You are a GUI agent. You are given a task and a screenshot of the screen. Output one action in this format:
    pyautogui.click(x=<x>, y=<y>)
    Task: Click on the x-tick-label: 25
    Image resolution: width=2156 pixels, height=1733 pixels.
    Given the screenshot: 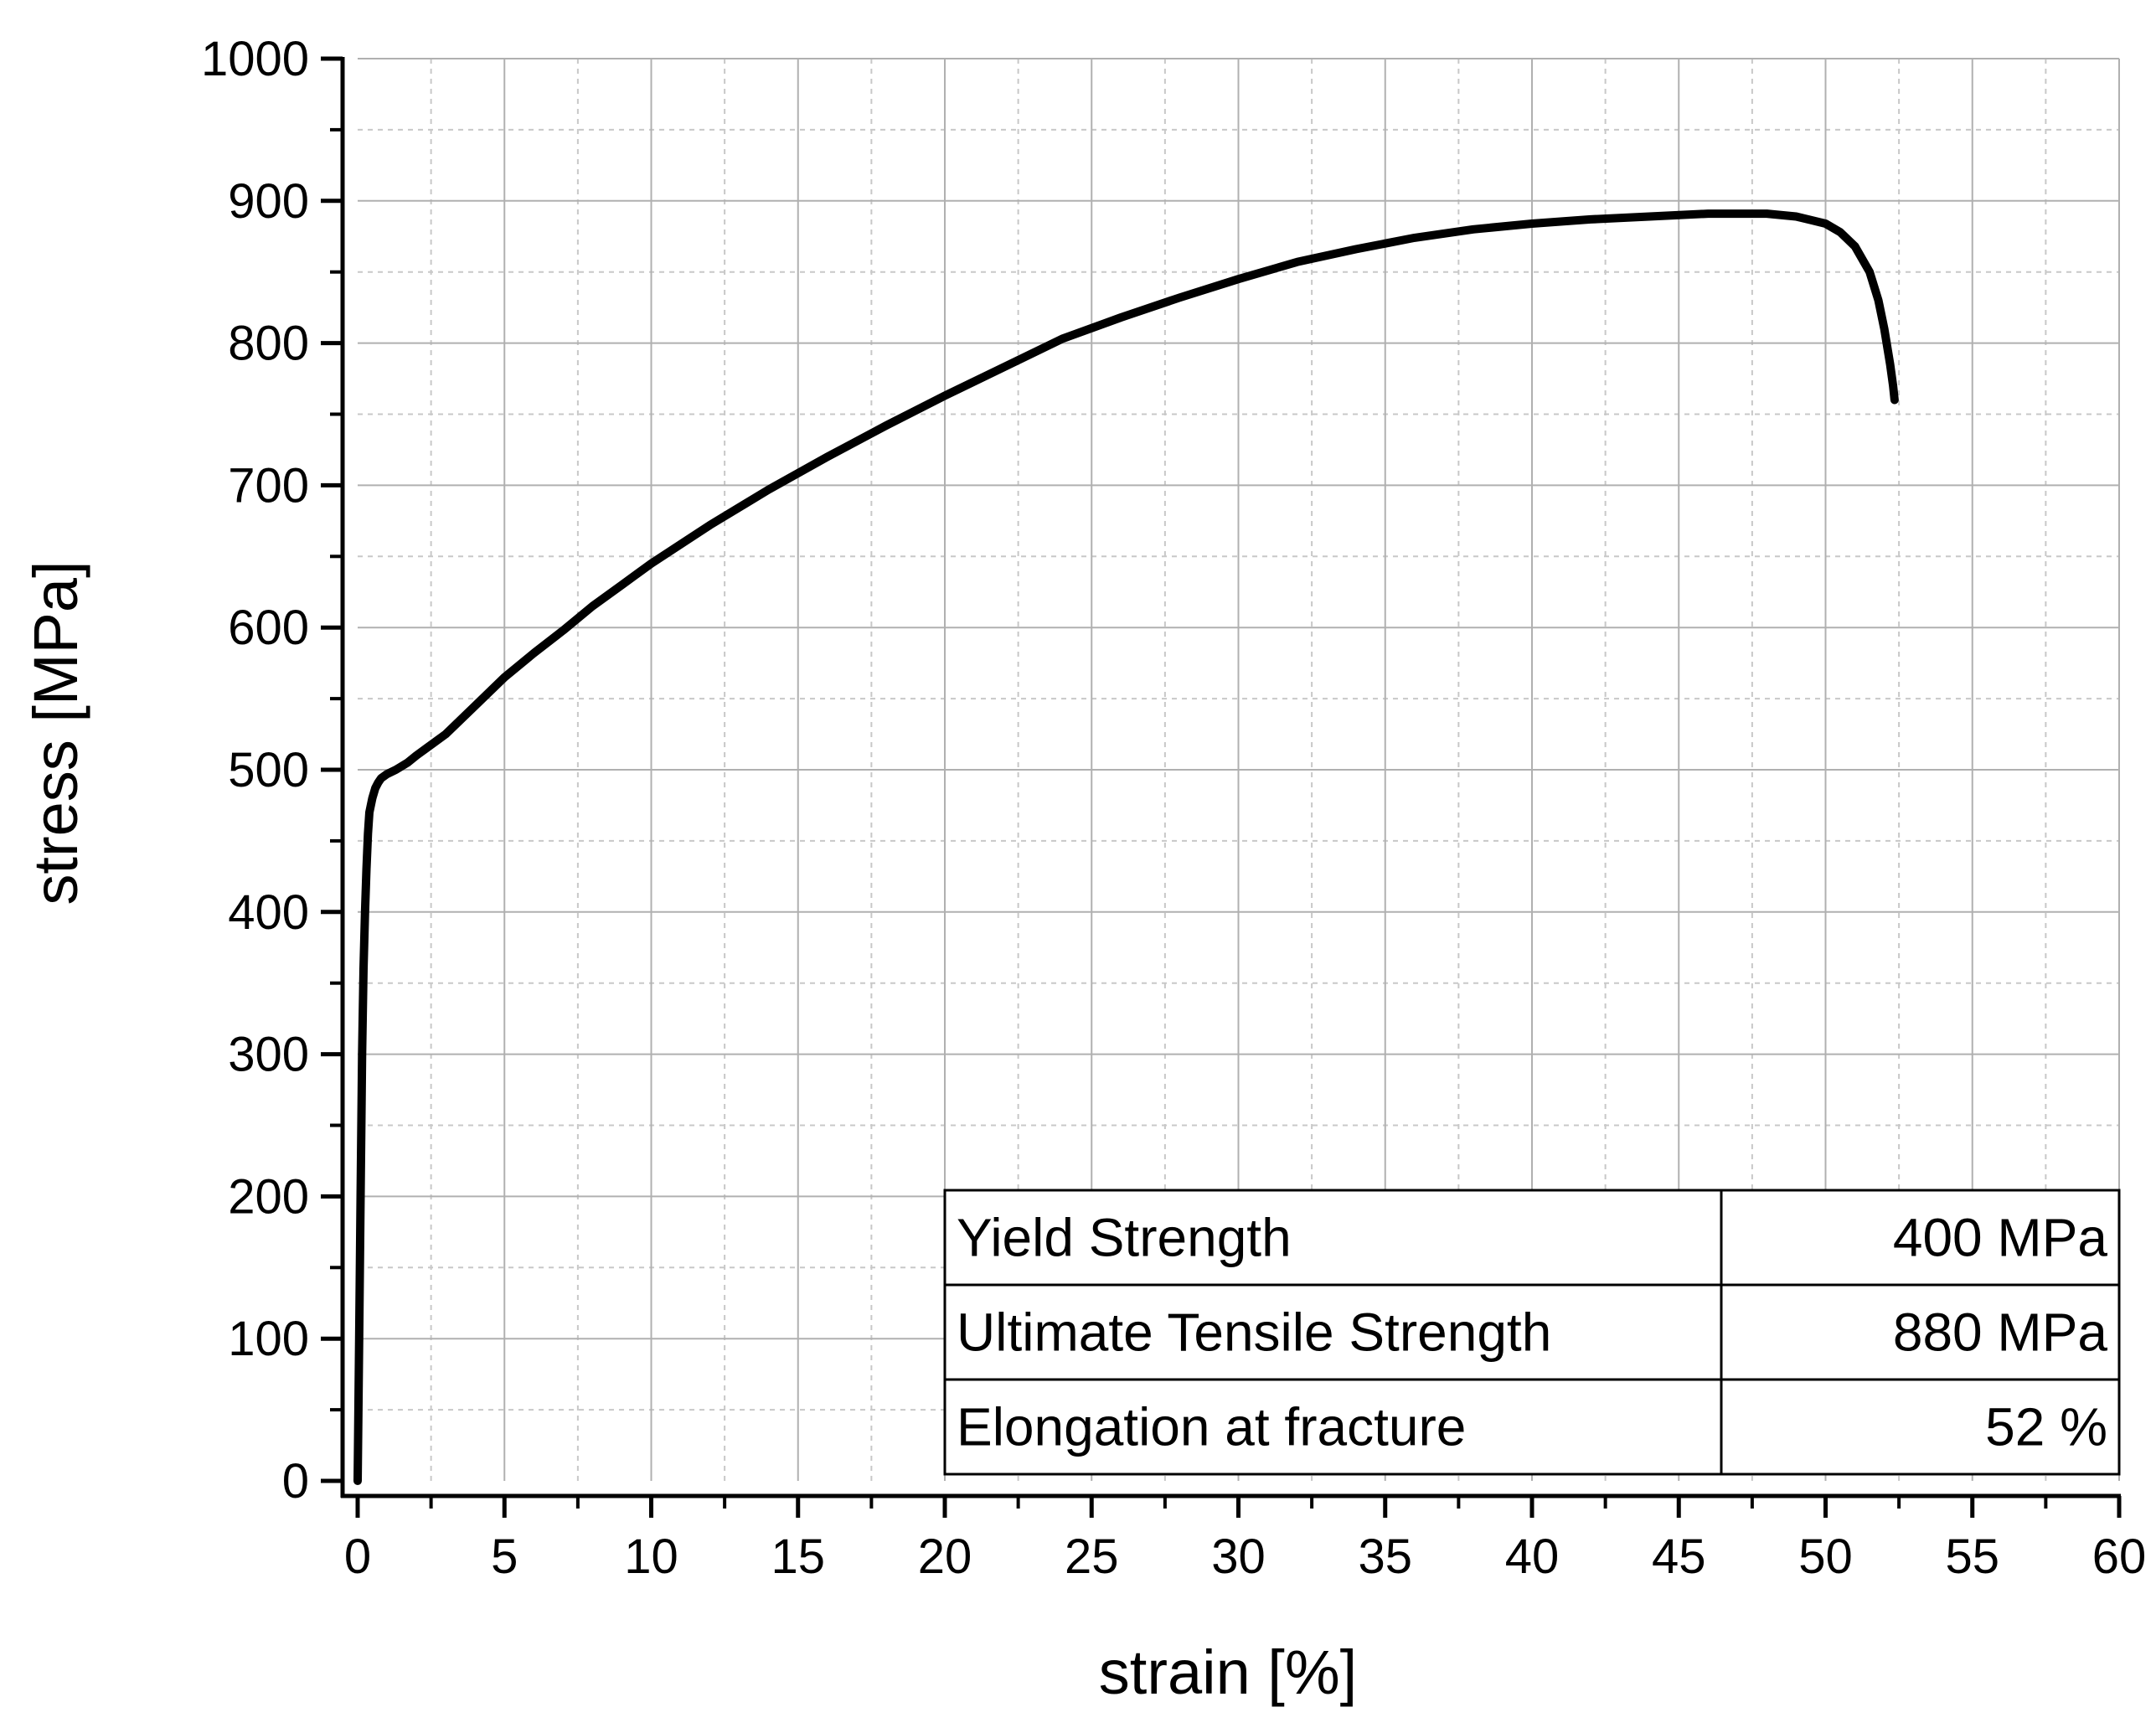 What is the action you would take?
    pyautogui.click(x=1092, y=1557)
    